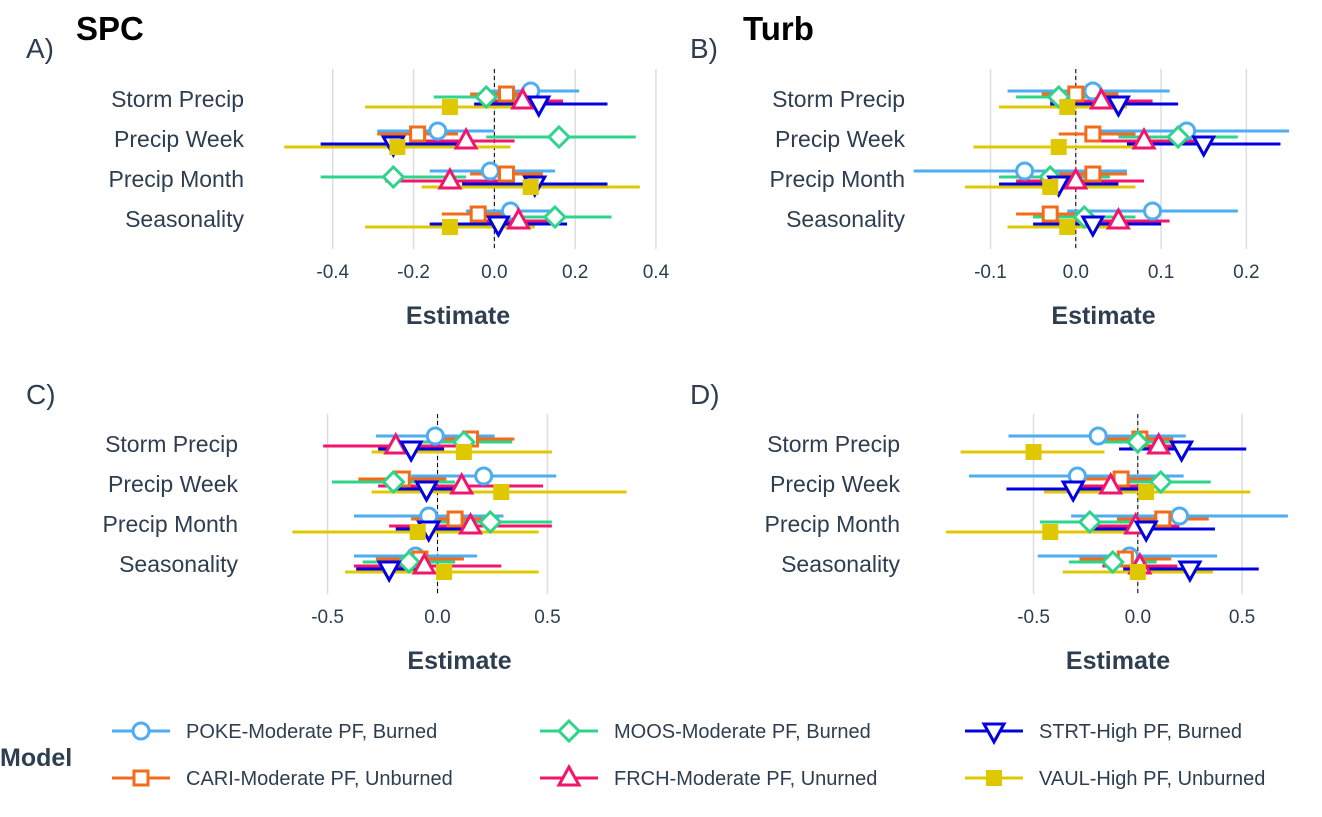 Image resolution: width=1322 pixels, height=817 pixels. I want to click on legend-title: Model, so click(36, 758).